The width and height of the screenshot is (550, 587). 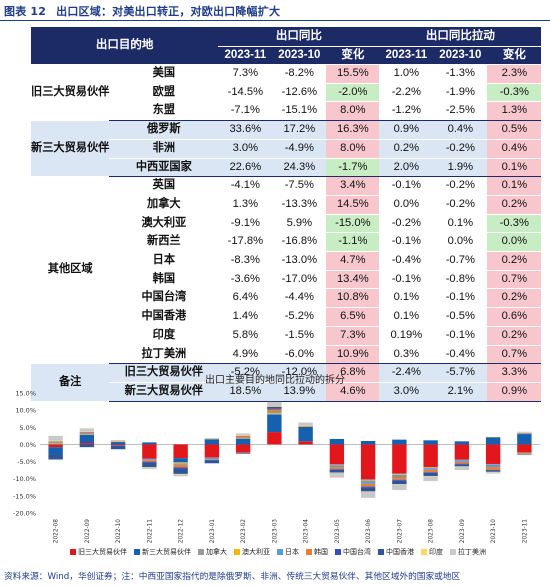 I want to click on table-cell: -5.7%, so click(x=460, y=373).